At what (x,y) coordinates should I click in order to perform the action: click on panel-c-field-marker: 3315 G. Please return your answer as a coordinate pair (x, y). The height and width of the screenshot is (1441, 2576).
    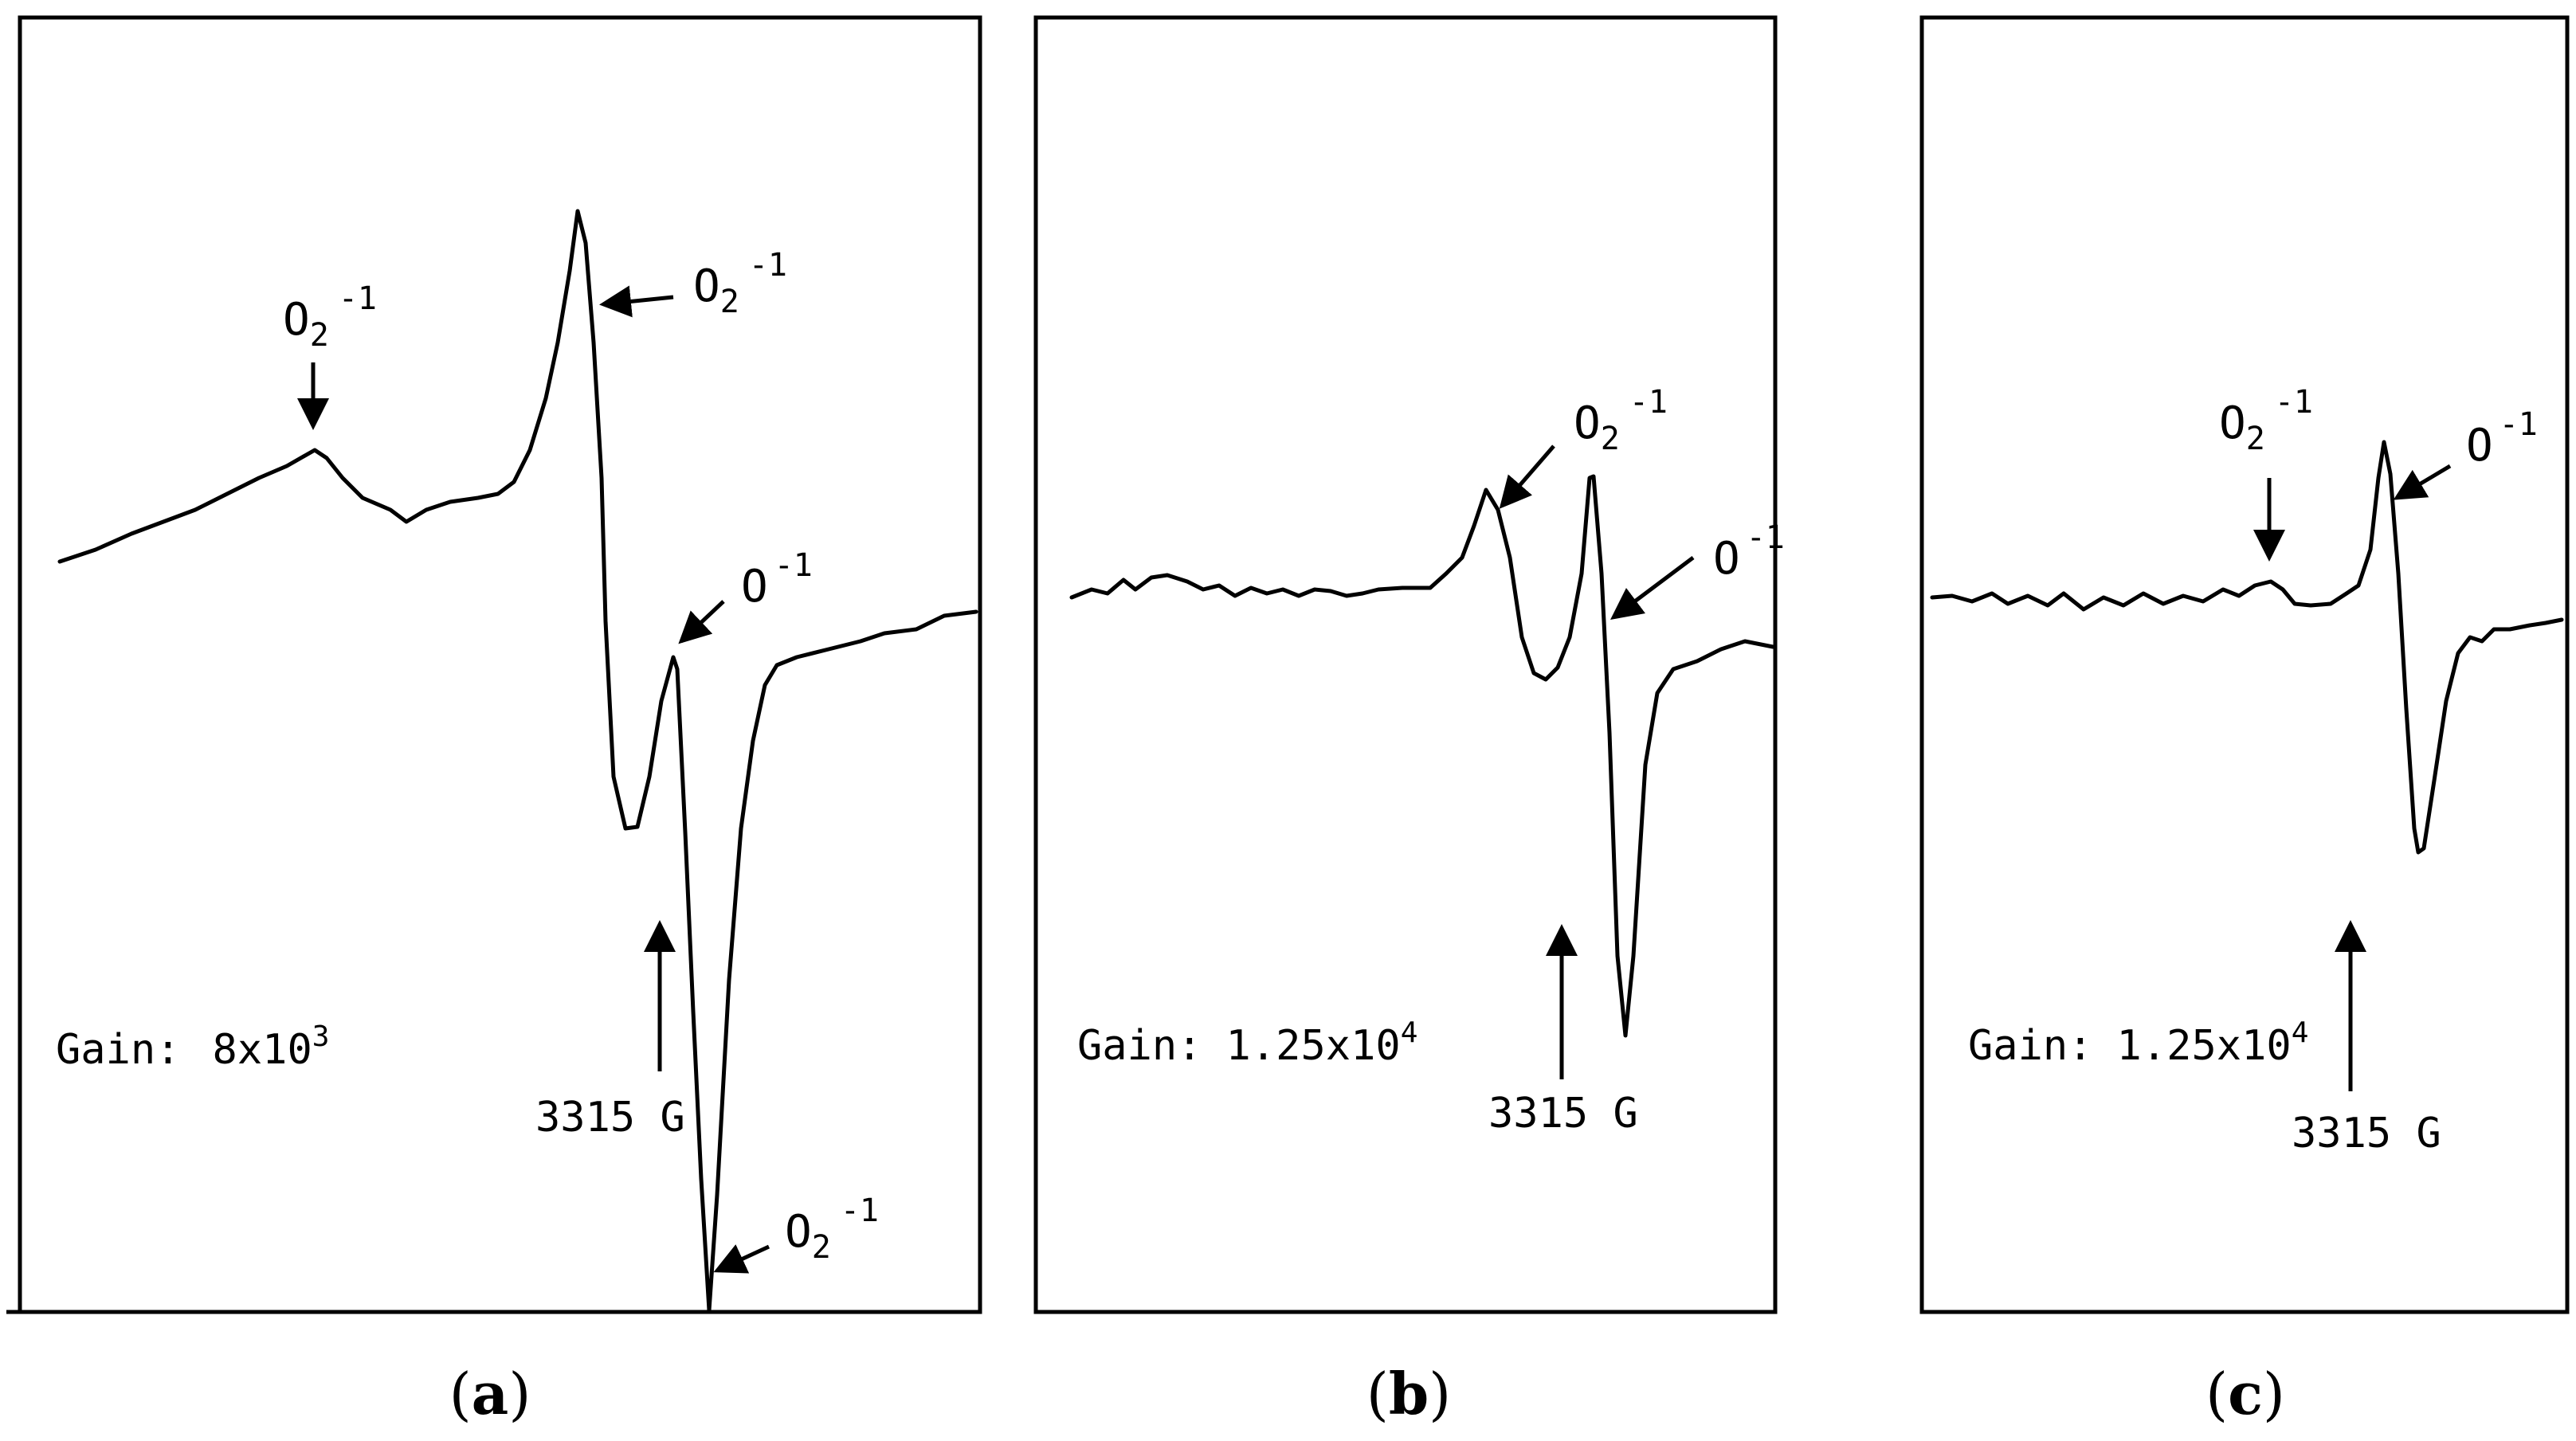
    Looking at the image, I should click on (2366, 1038).